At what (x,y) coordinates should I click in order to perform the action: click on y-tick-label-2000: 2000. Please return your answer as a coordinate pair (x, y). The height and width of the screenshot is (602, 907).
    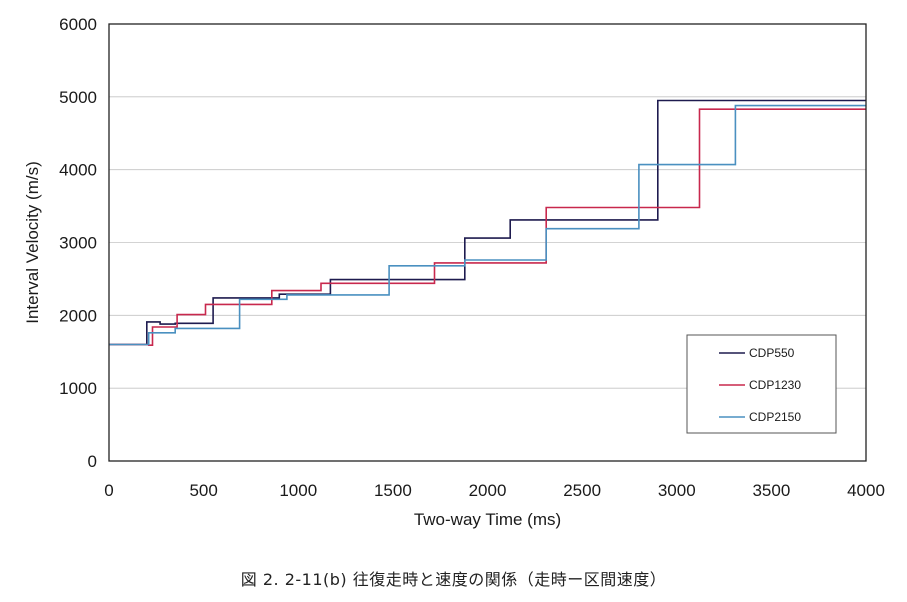
    Looking at the image, I should click on (78, 315).